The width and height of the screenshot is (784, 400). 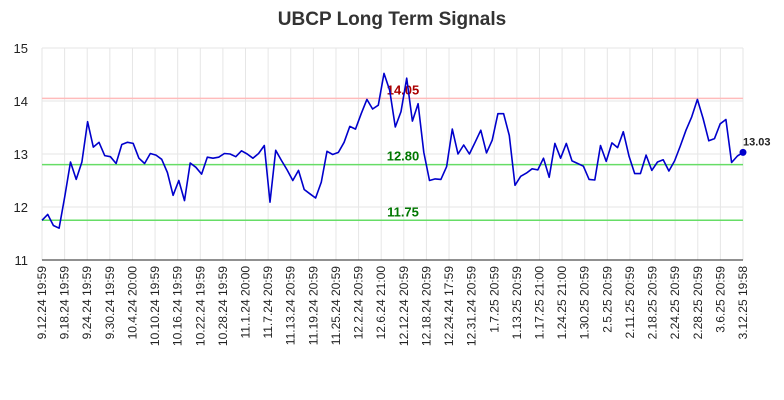 I want to click on x-tick-label: 10.28.24 19:59, so click(x=223, y=306).